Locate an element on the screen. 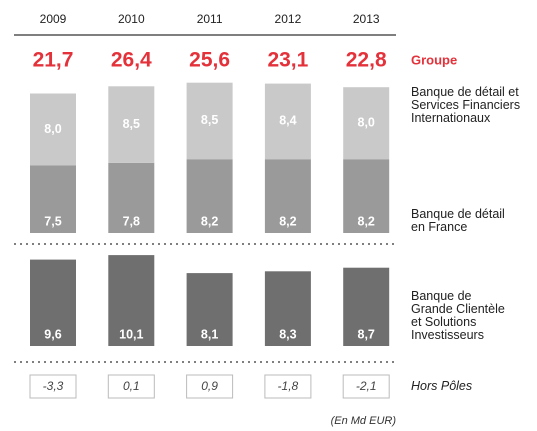 This screenshot has height=431, width=537. value-label: -2,1 is located at coordinates (366, 386).